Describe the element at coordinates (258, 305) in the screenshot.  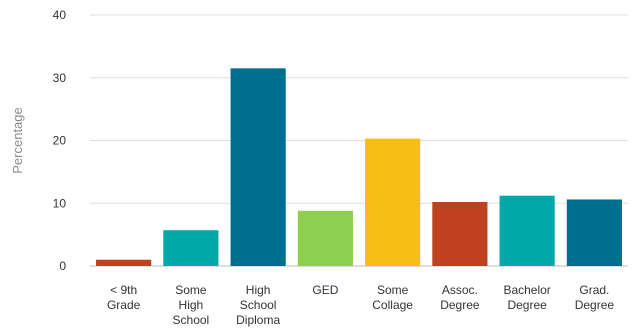
I see `x-category-label: High School Diploma` at that location.